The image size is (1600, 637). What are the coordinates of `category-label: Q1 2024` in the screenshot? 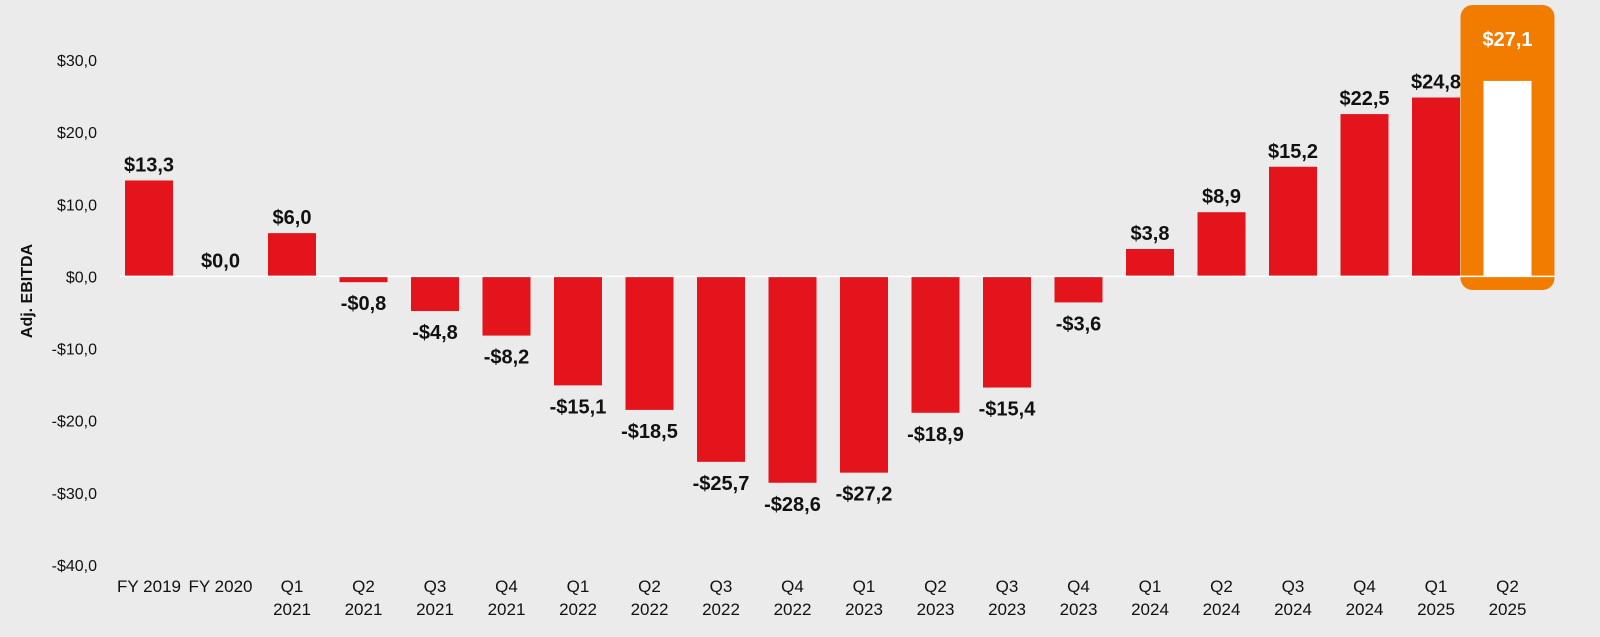 It's located at (1150, 598).